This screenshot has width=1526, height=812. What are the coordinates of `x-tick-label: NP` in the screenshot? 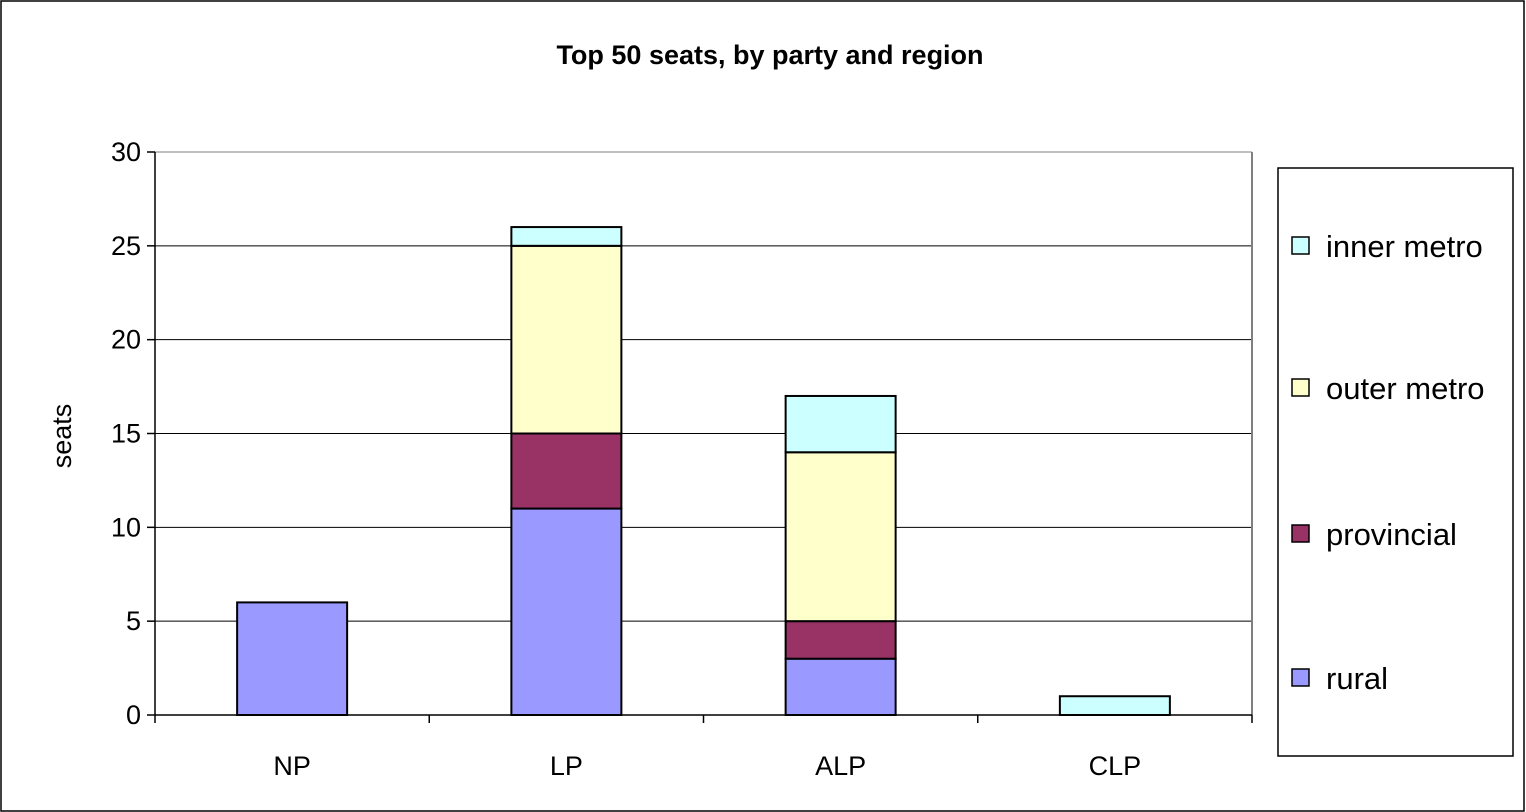 It's located at (292, 766).